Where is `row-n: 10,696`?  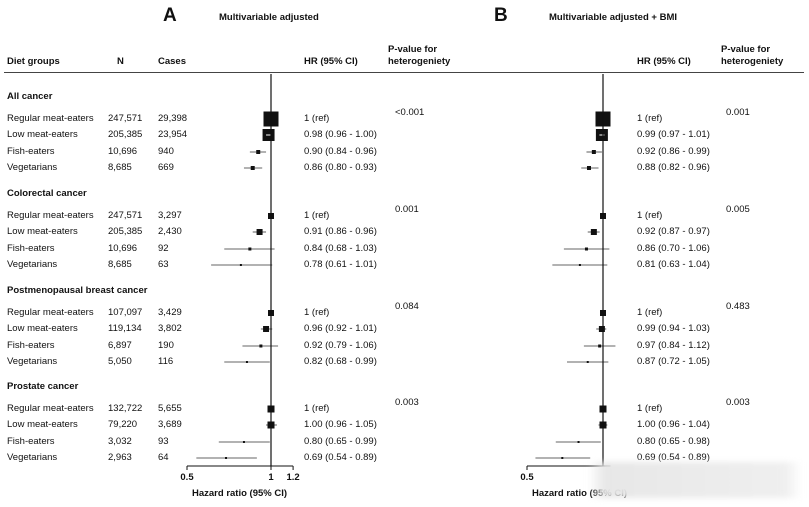 row-n: 10,696 is located at coordinates (123, 151).